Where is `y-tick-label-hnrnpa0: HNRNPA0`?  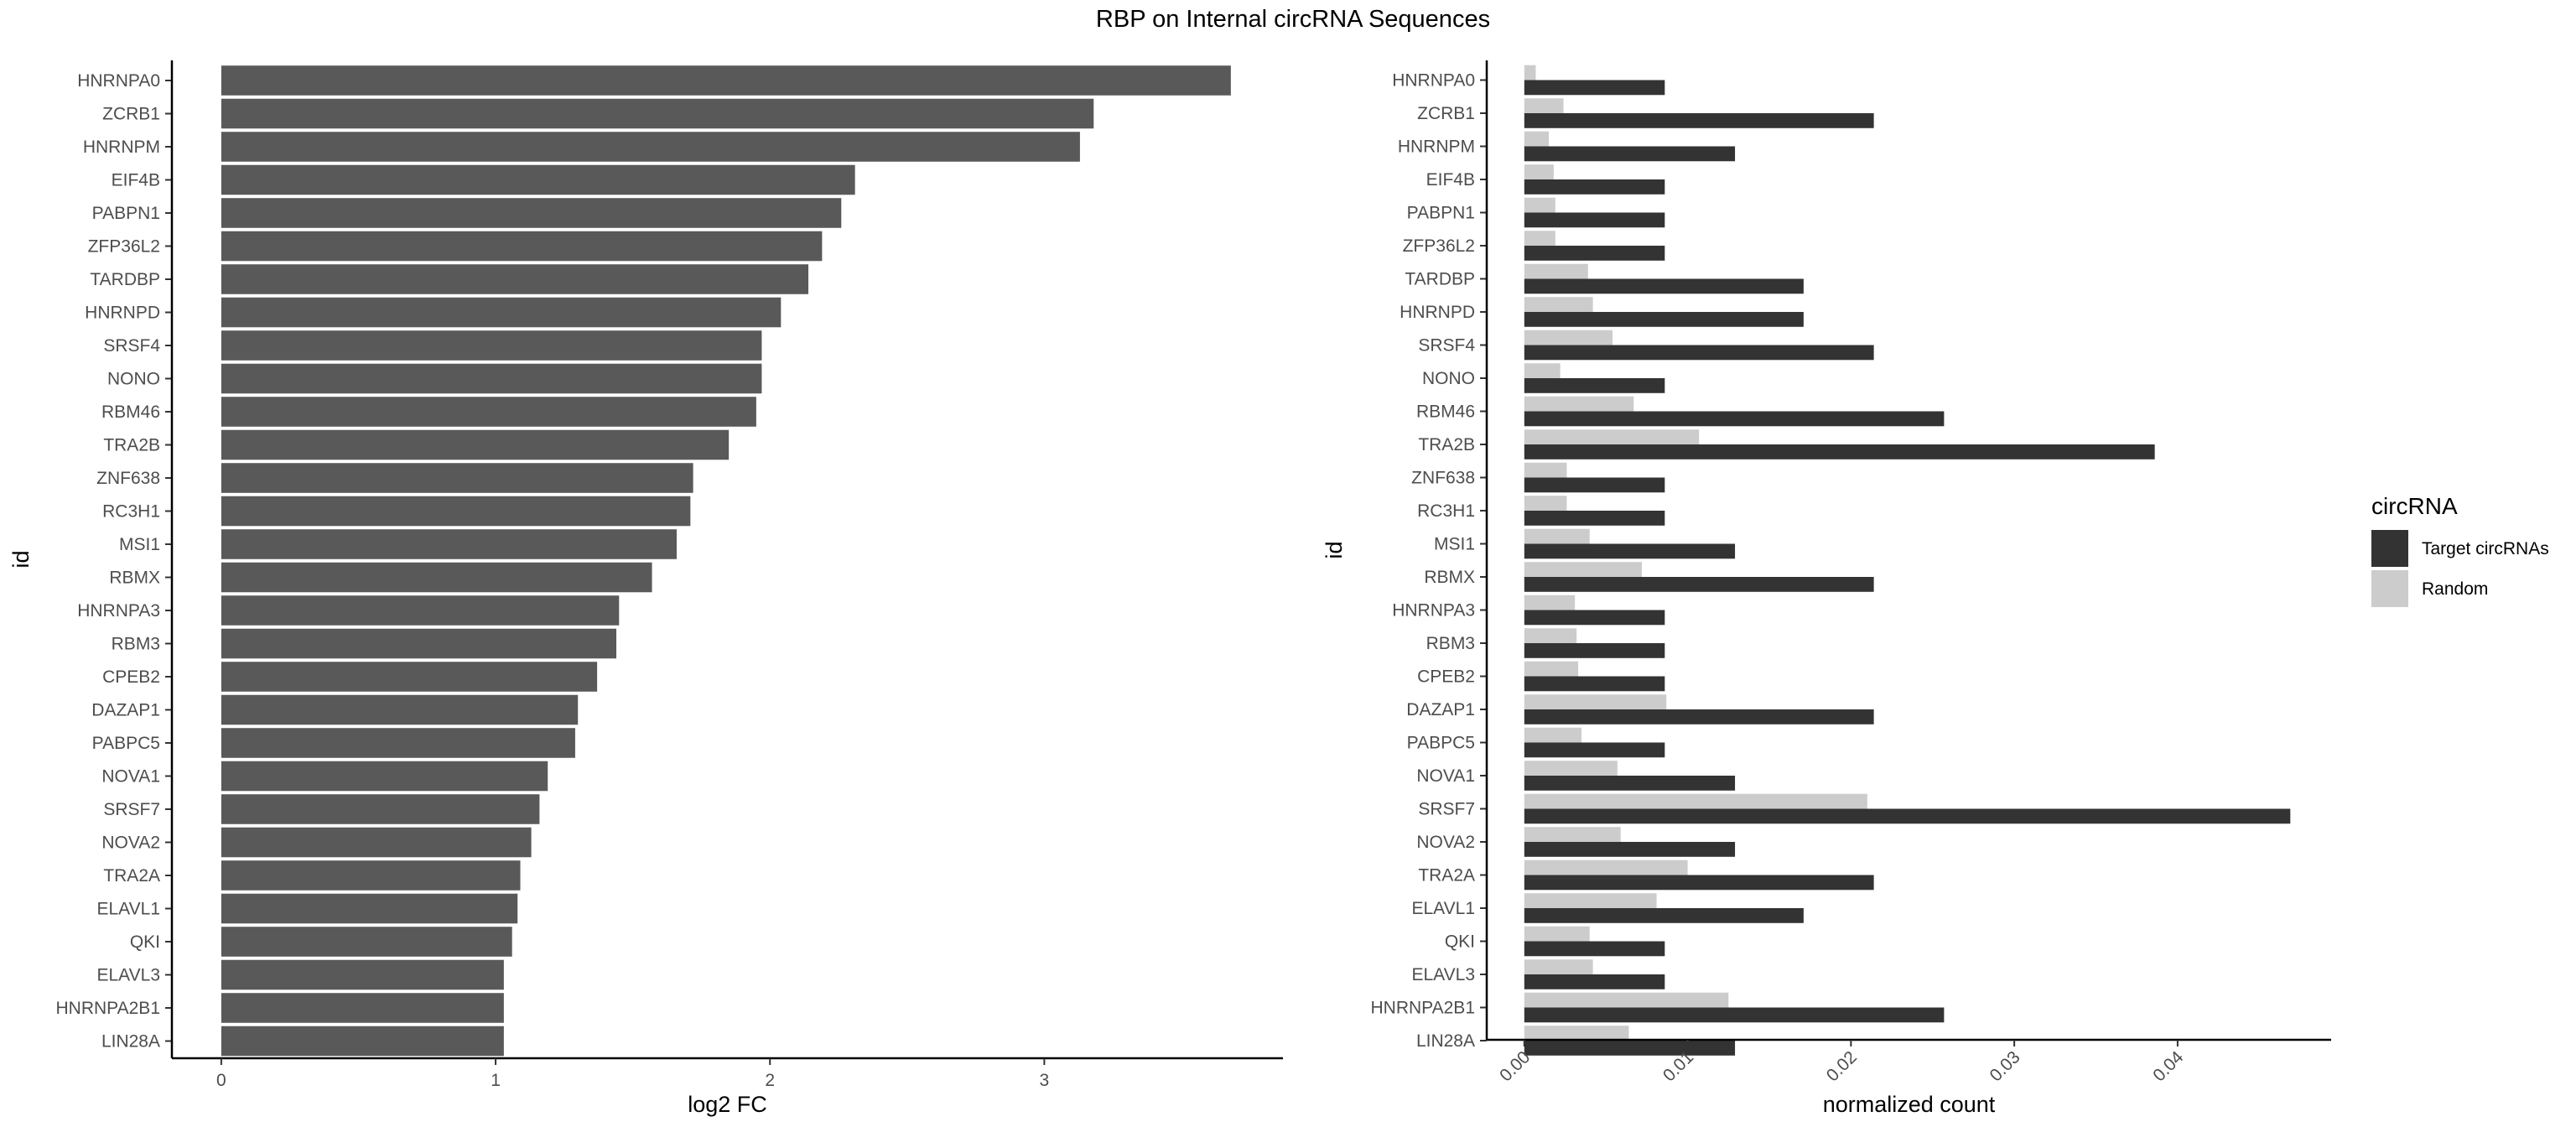
y-tick-label-hnrnpa0: HNRNPA0 is located at coordinates (1433, 81).